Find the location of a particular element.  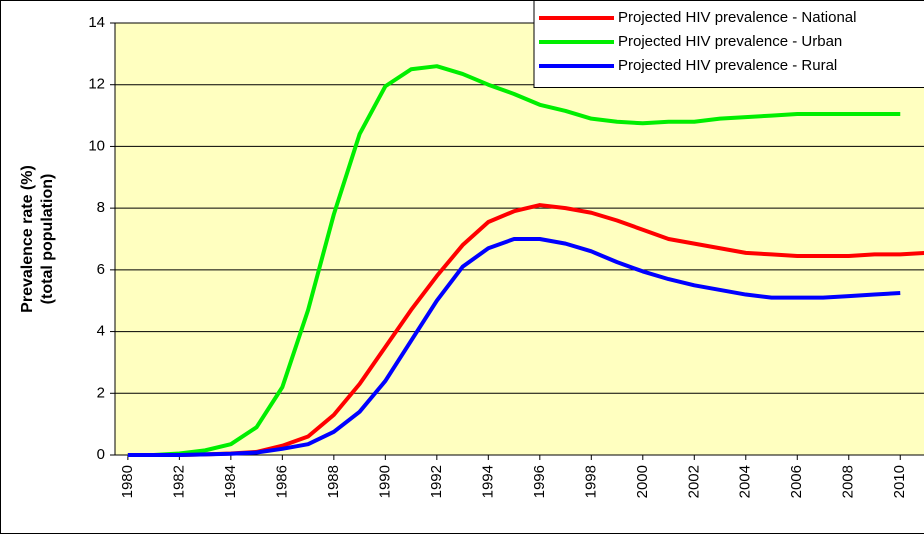

y-axis-label: Prevalence rate (%) is located at coordinates (27, 239).